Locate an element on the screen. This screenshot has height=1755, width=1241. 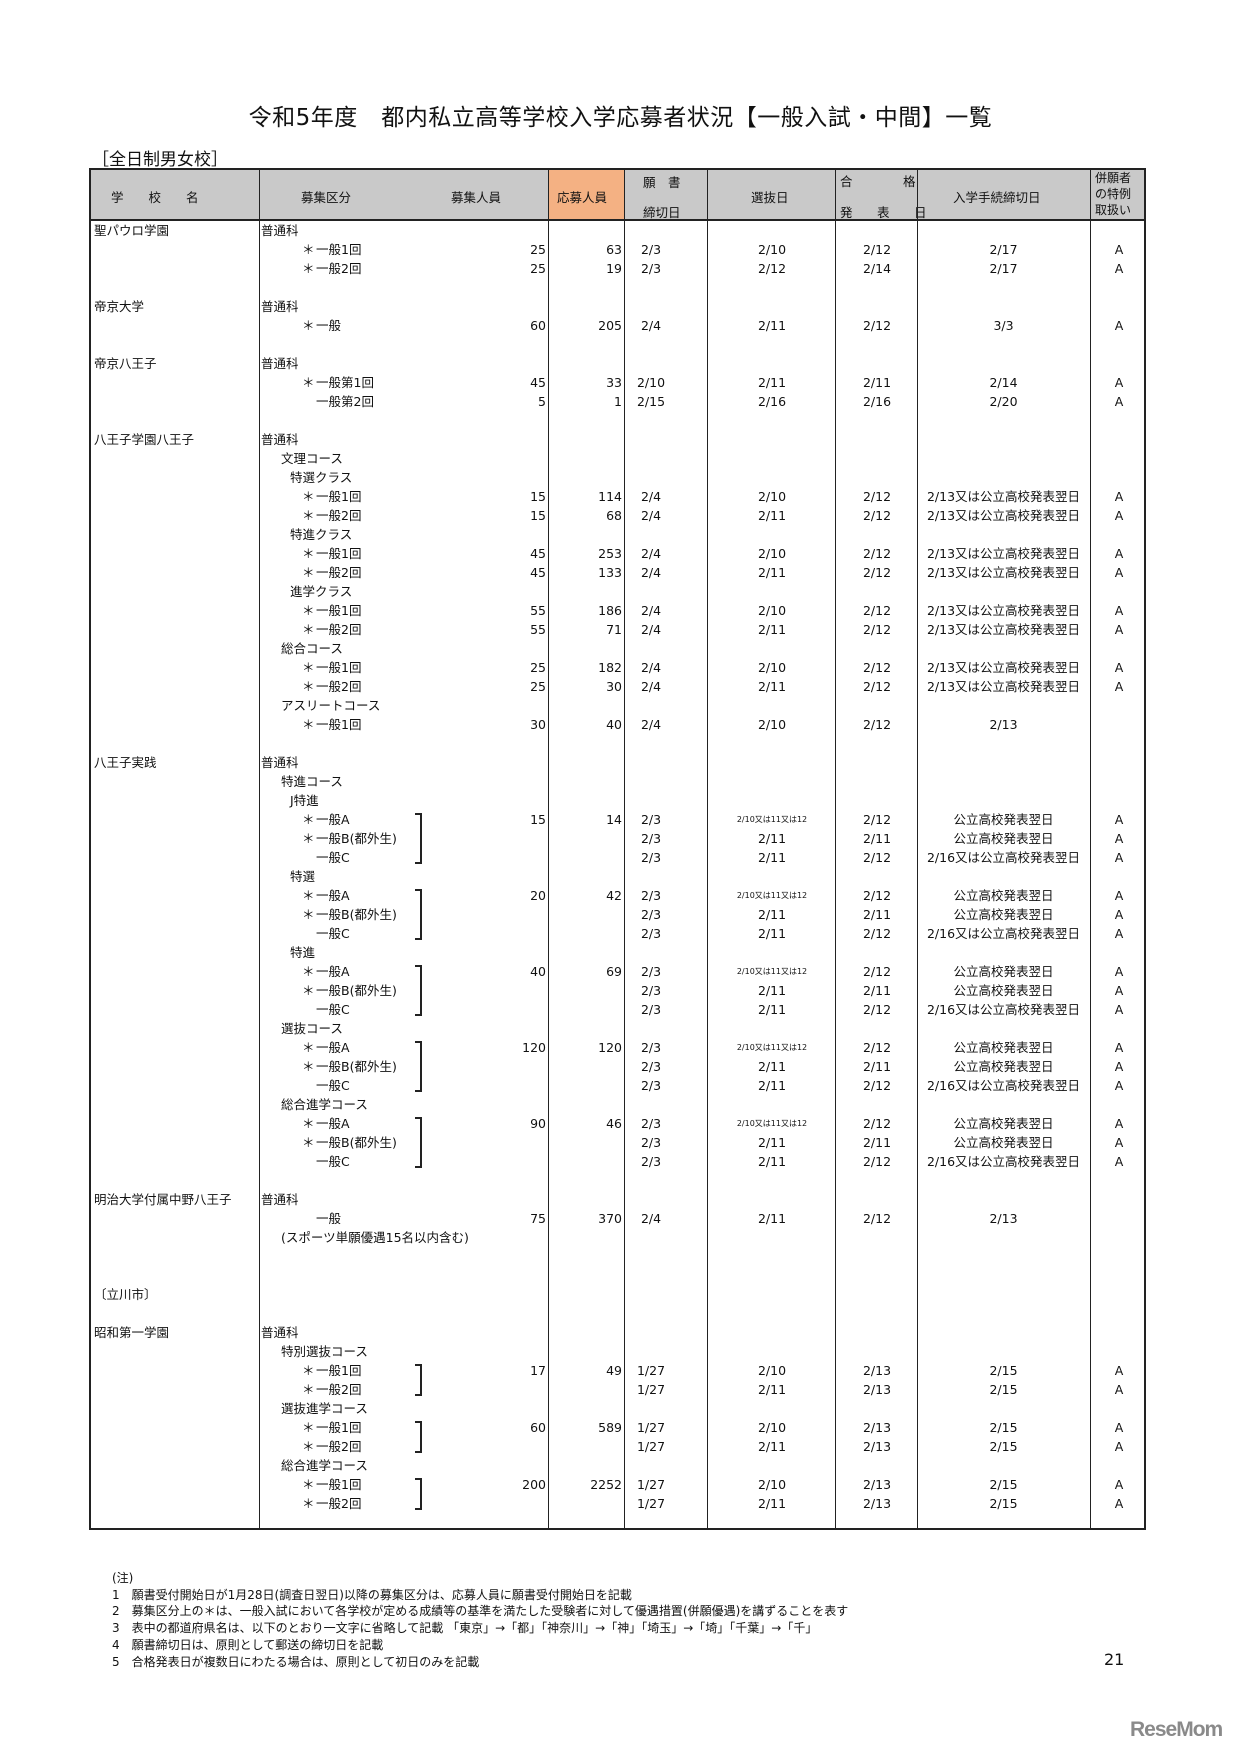
page-number: 21 is located at coordinates (1114, 1659).